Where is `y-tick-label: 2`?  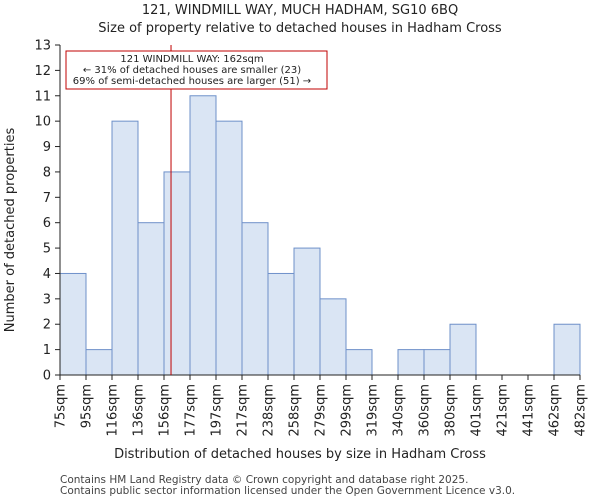 y-tick-label: 2 is located at coordinates (47, 325).